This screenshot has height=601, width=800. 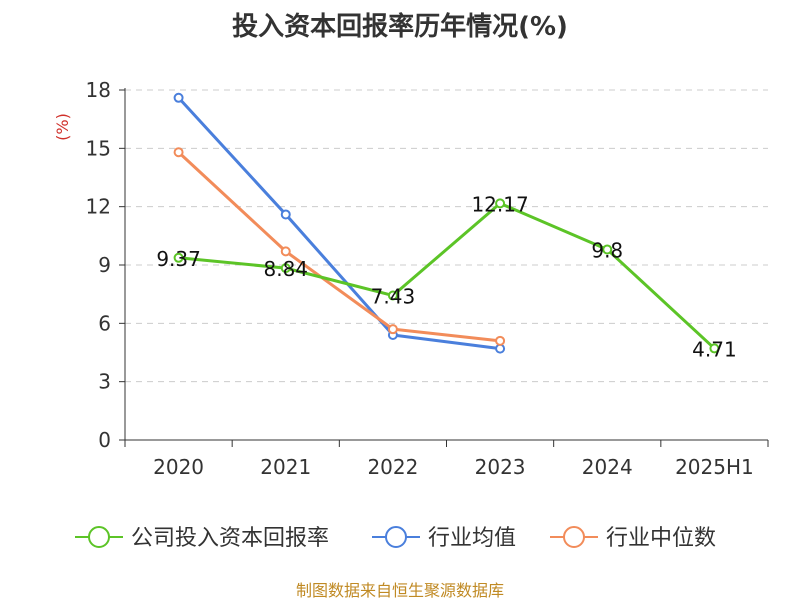 What do you see at coordinates (178, 467) in the screenshot?
I see `x-tick-label: 2020` at bounding box center [178, 467].